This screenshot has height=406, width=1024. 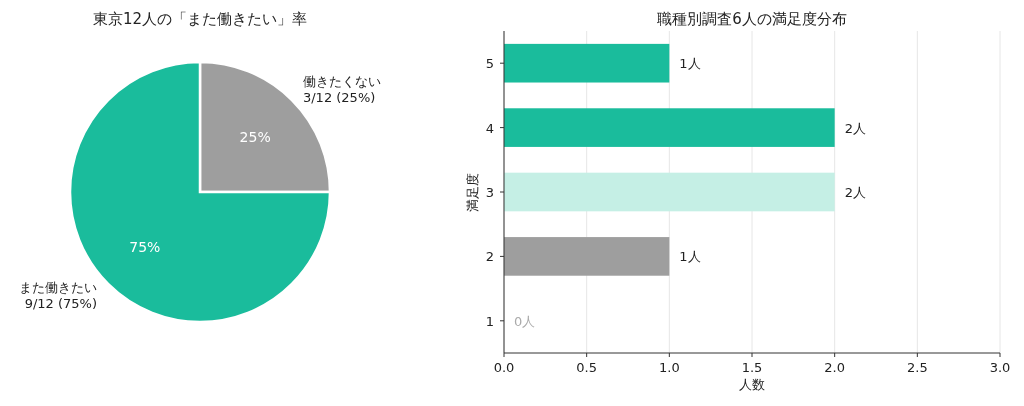 I want to click on slice-label: 働きたくない 3/12 (25%), so click(x=341, y=89).